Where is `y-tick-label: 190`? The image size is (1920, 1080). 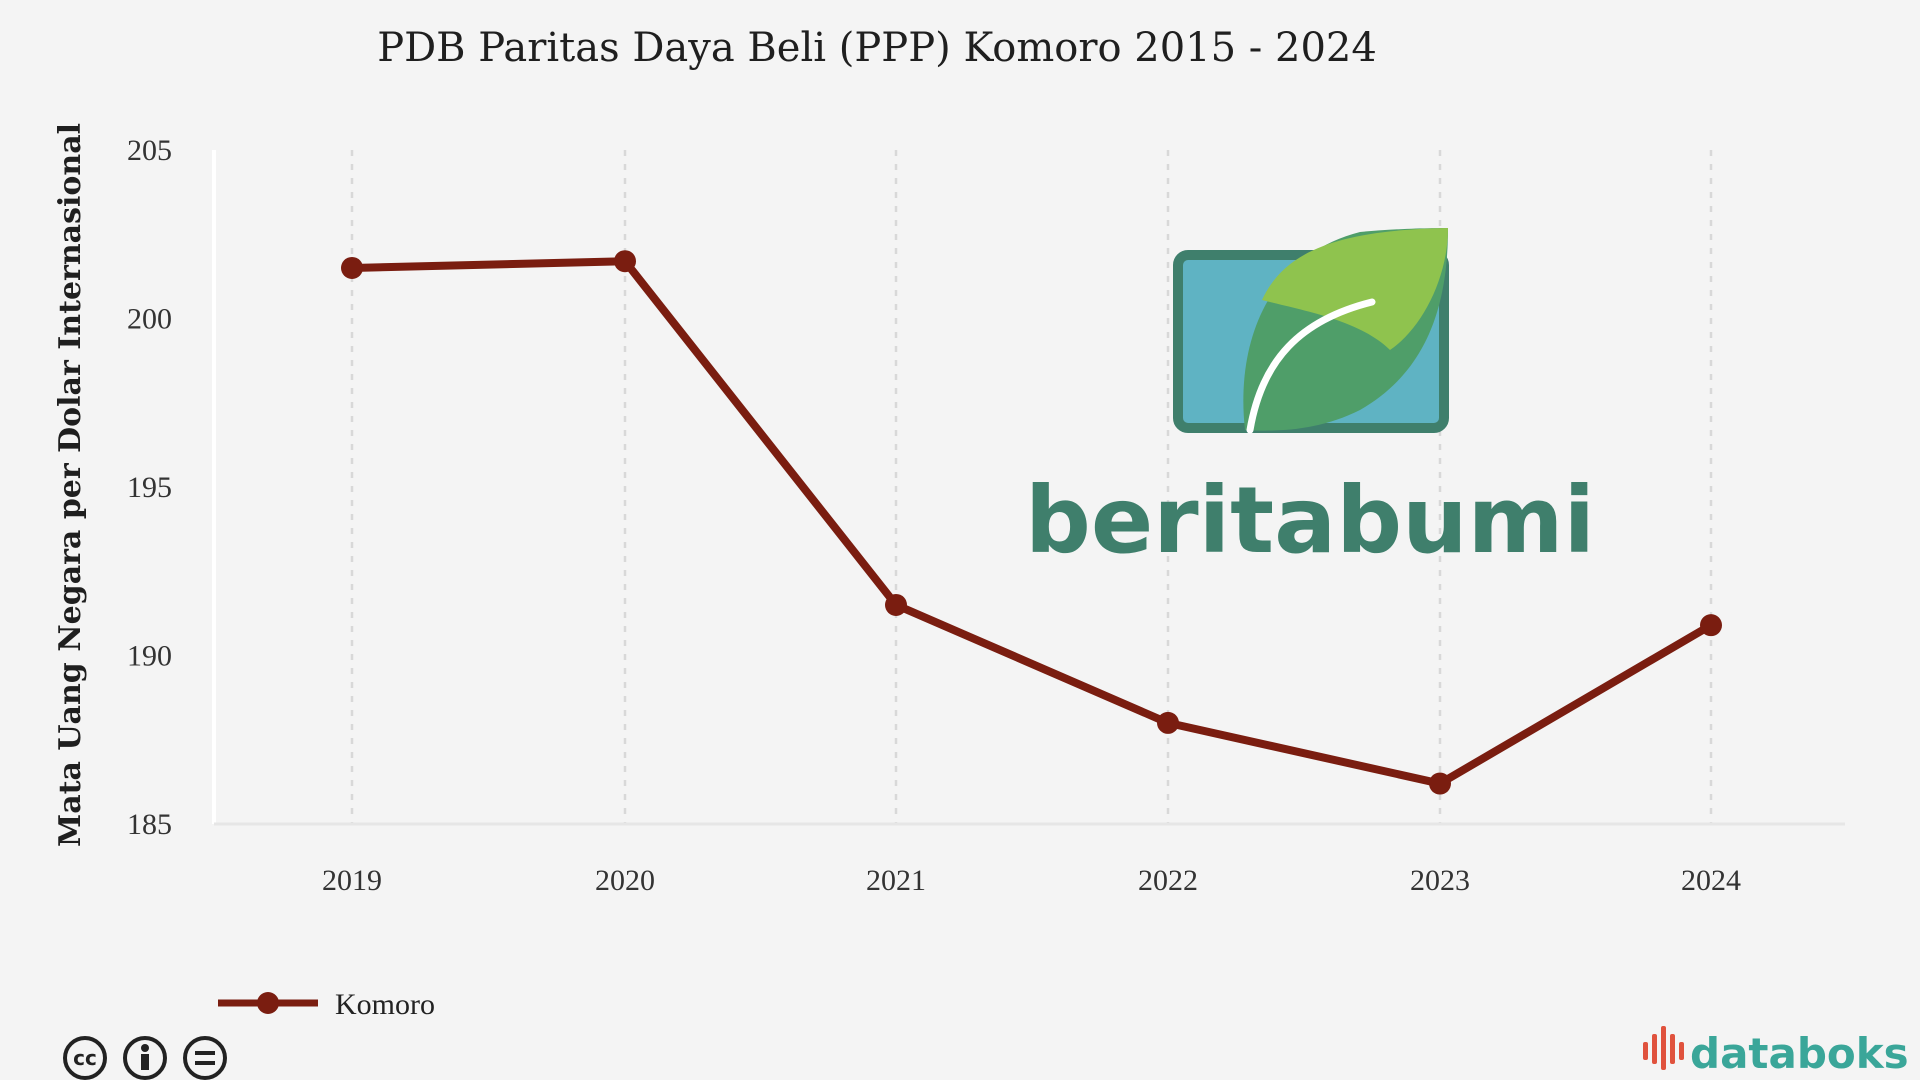 y-tick-label: 190 is located at coordinates (149, 656).